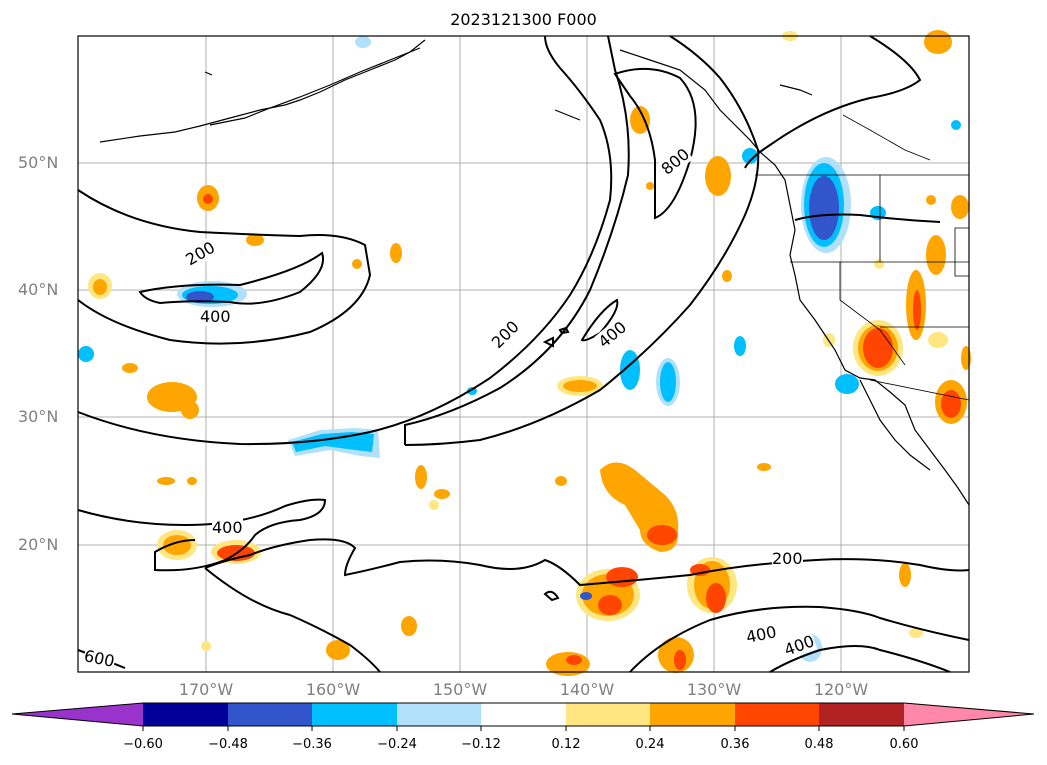 The width and height of the screenshot is (1047, 765). Describe the element at coordinates (460, 689) in the screenshot. I see `lon-label-150w: 150°W` at that location.